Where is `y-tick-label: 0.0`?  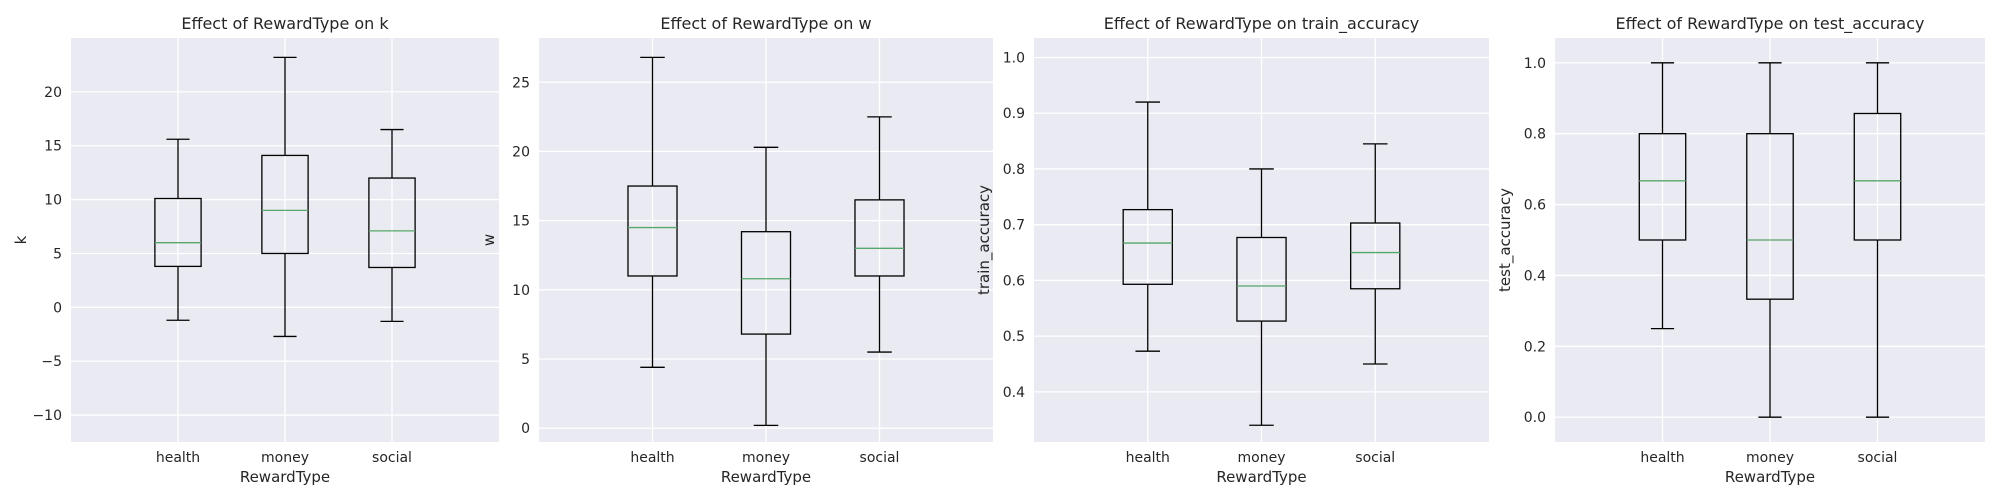
y-tick-label: 0.0 is located at coordinates (1535, 418).